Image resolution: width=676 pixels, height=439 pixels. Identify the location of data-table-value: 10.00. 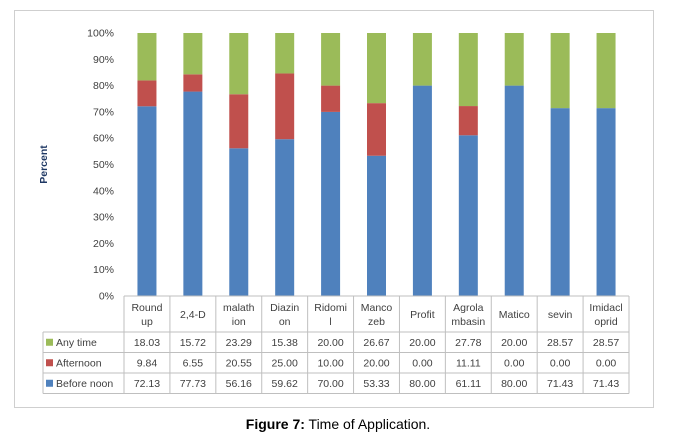
(330, 363).